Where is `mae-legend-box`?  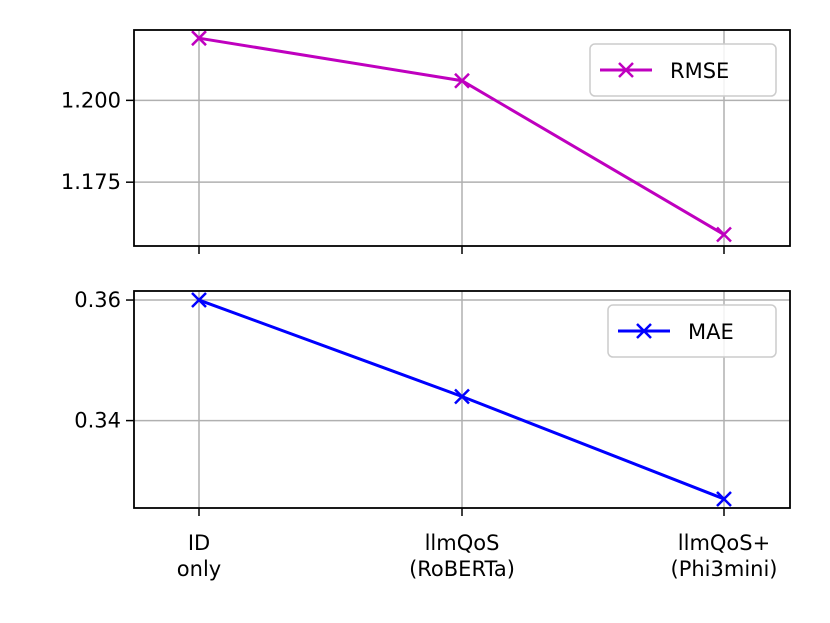 mae-legend-box is located at coordinates (692, 331).